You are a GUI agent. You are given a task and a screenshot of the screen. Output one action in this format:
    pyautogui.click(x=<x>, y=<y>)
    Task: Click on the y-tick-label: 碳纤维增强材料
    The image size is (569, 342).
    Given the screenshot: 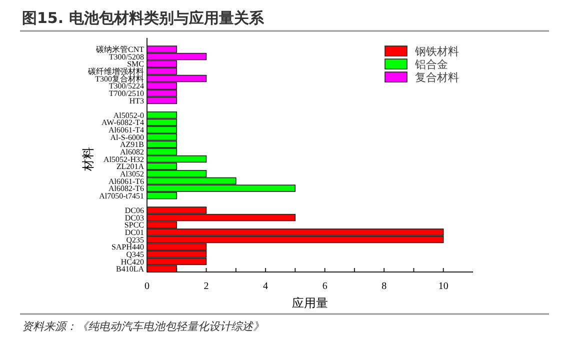 What is the action you would take?
    pyautogui.click(x=115, y=71)
    